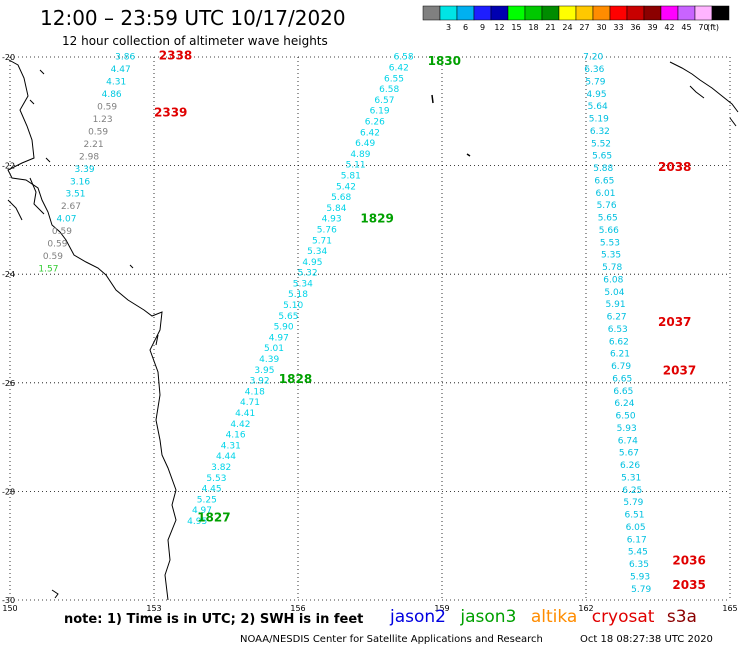  What do you see at coordinates (686, 27) in the screenshot?
I see `color-scale-label: 45` at bounding box center [686, 27].